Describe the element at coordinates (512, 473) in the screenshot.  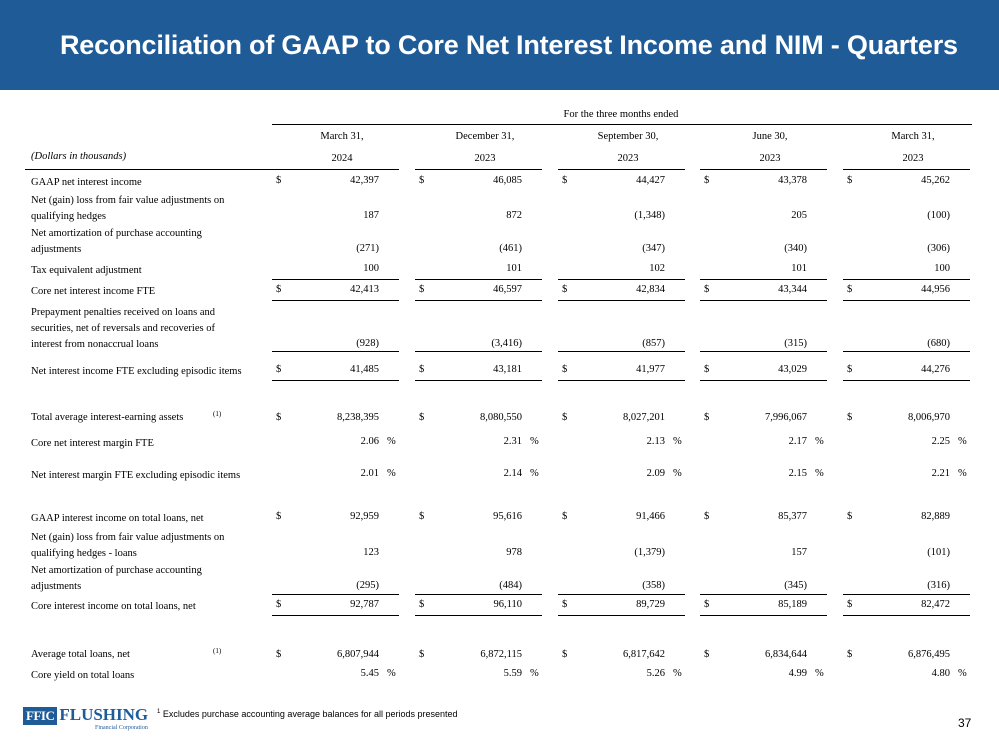
I see `table-cell: 2.14` at that location.